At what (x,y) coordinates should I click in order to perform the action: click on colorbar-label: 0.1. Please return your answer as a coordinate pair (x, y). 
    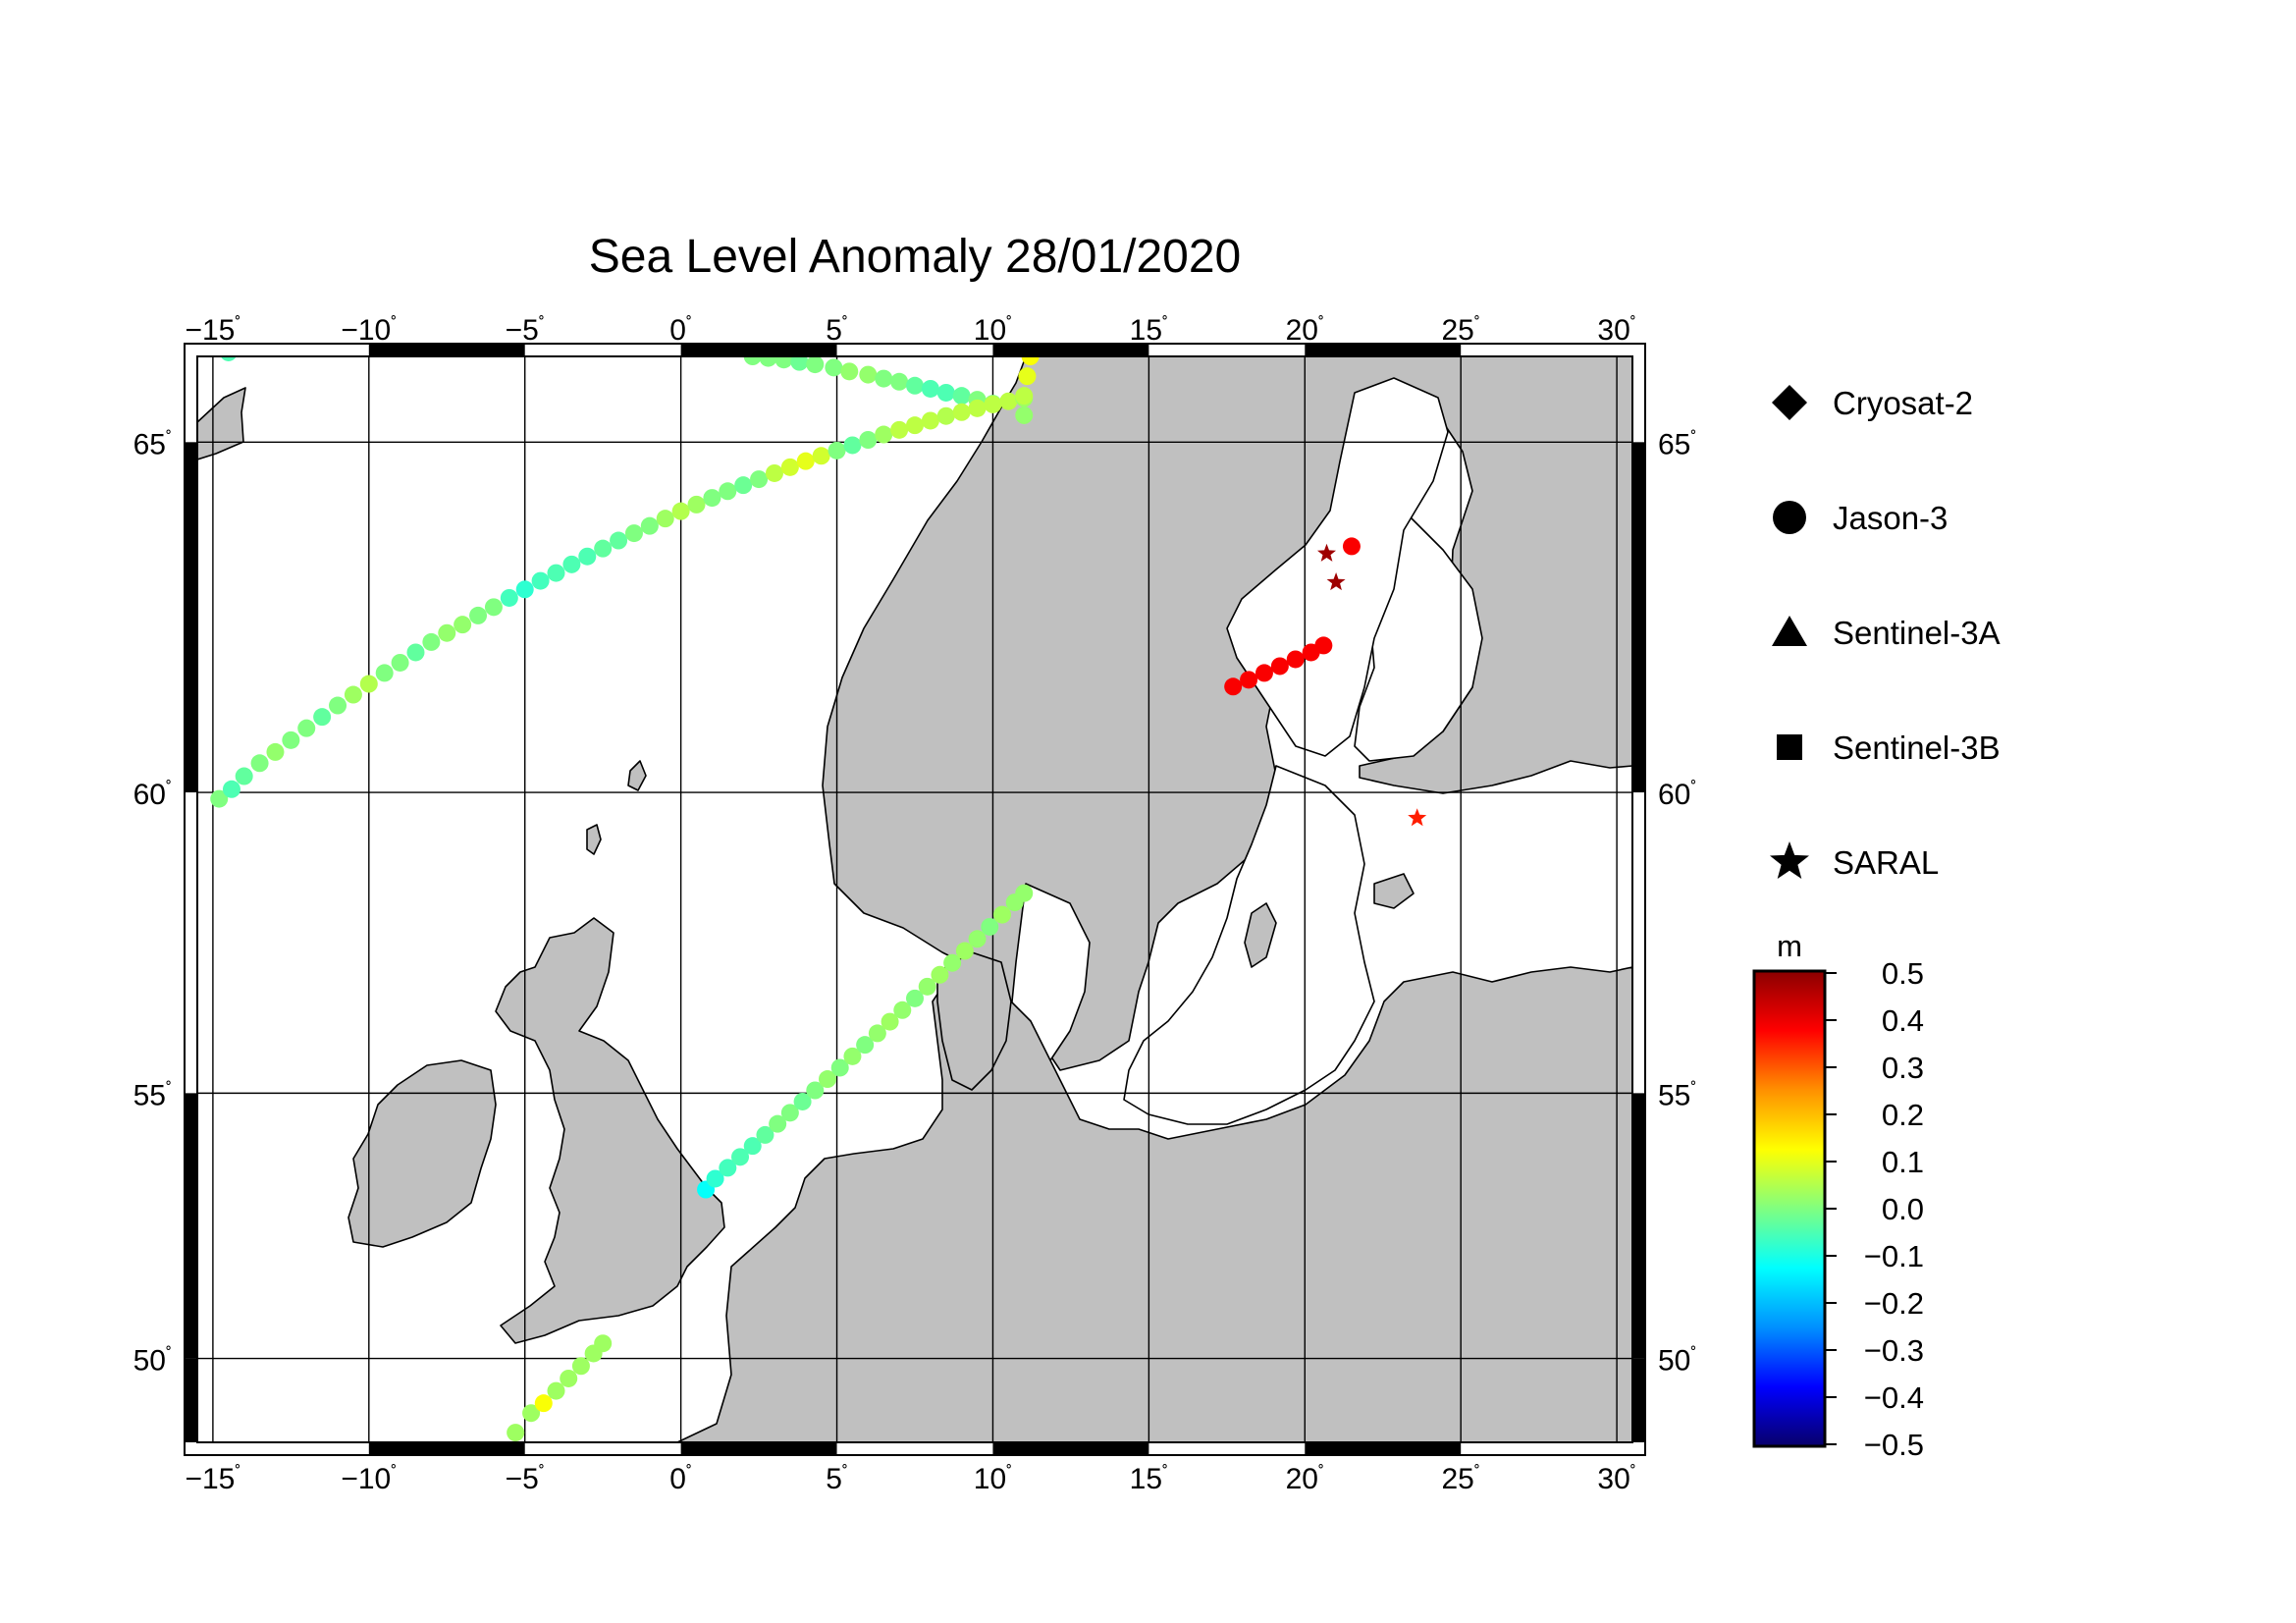
    Looking at the image, I should click on (1903, 1162).